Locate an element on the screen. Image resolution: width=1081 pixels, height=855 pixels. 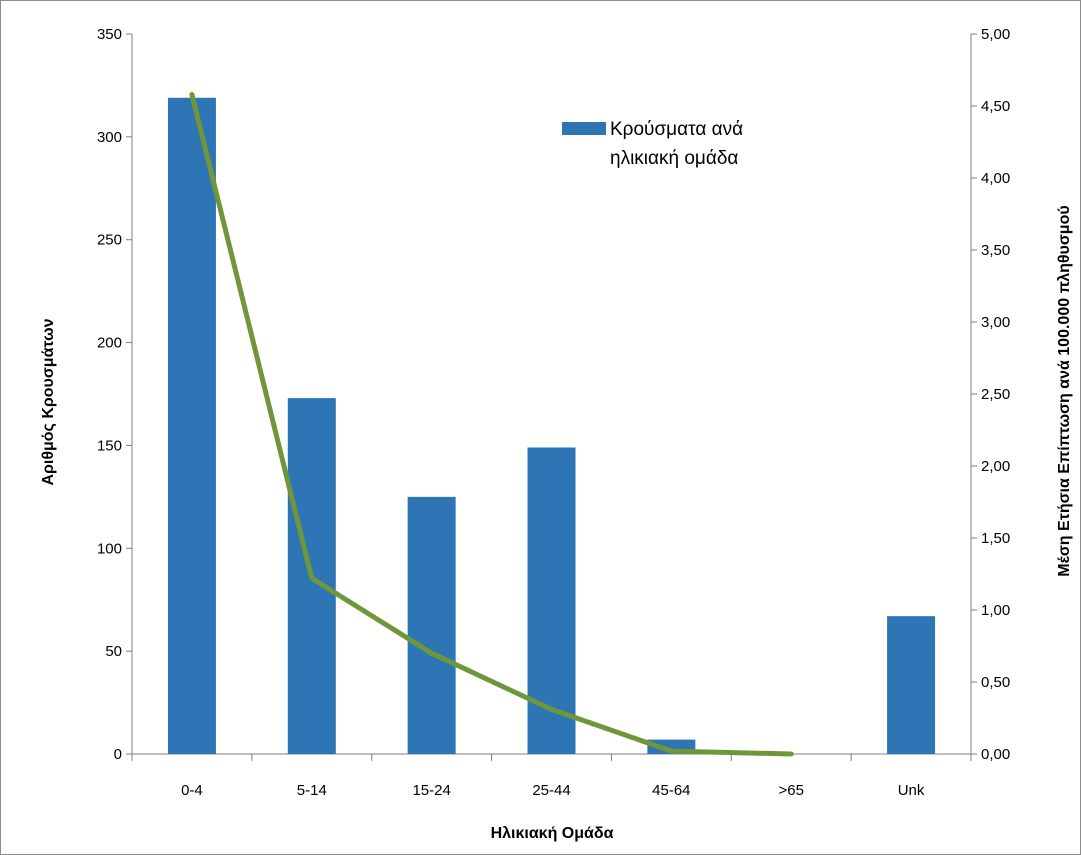
legend-label-line2: ηλικιακή ομάδα is located at coordinates (674, 158).